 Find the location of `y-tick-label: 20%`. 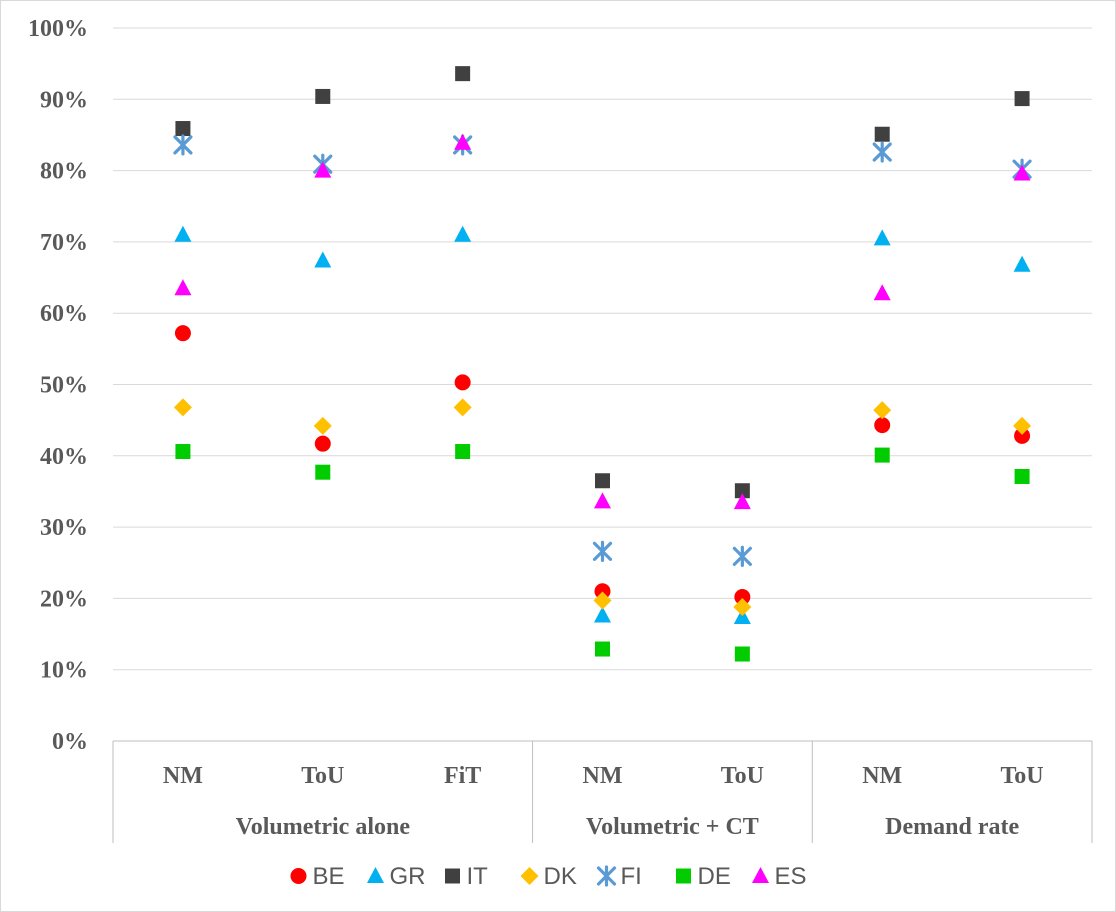

y-tick-label: 20% is located at coordinates (64, 599).